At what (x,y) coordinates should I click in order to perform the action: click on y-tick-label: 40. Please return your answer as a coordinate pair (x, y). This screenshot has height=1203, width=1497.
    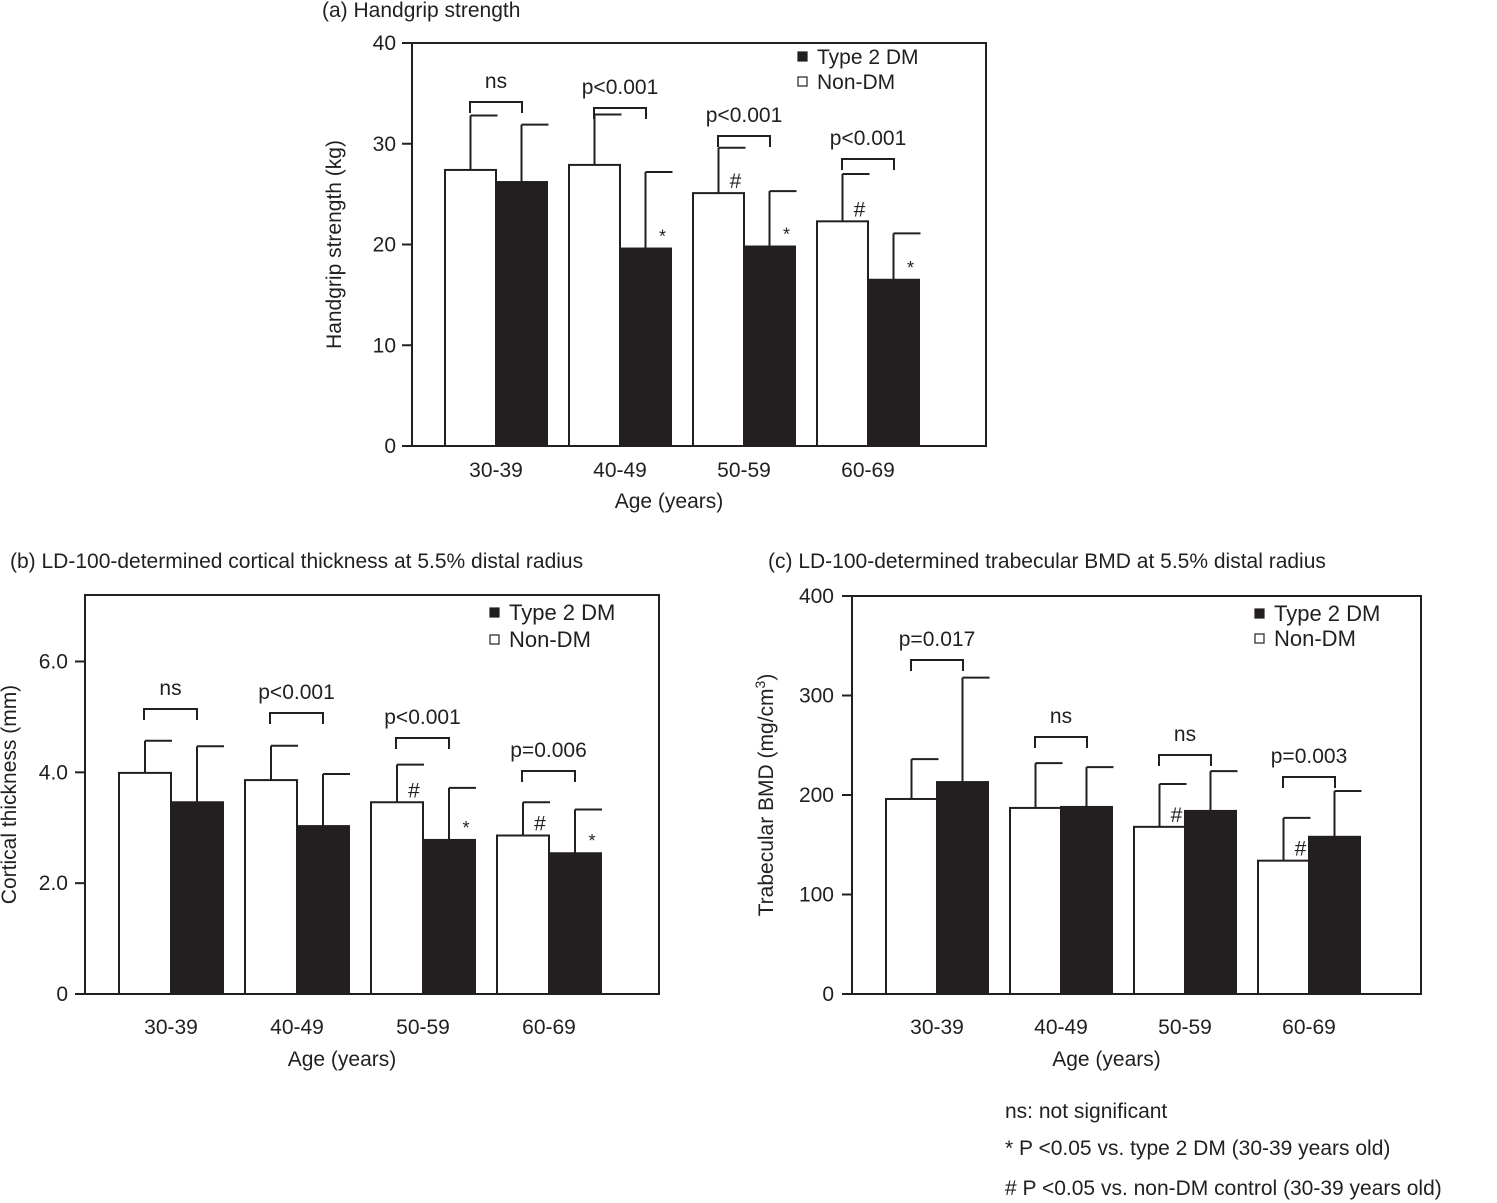
    Looking at the image, I should click on (384, 43).